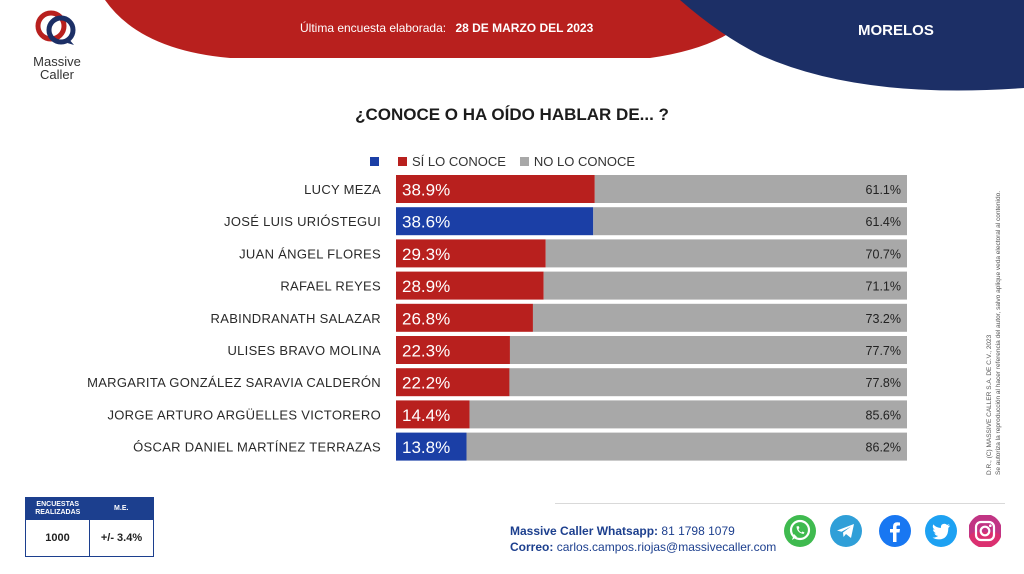  Describe the element at coordinates (780, 503) in the screenshot. I see `footer-divider` at that location.